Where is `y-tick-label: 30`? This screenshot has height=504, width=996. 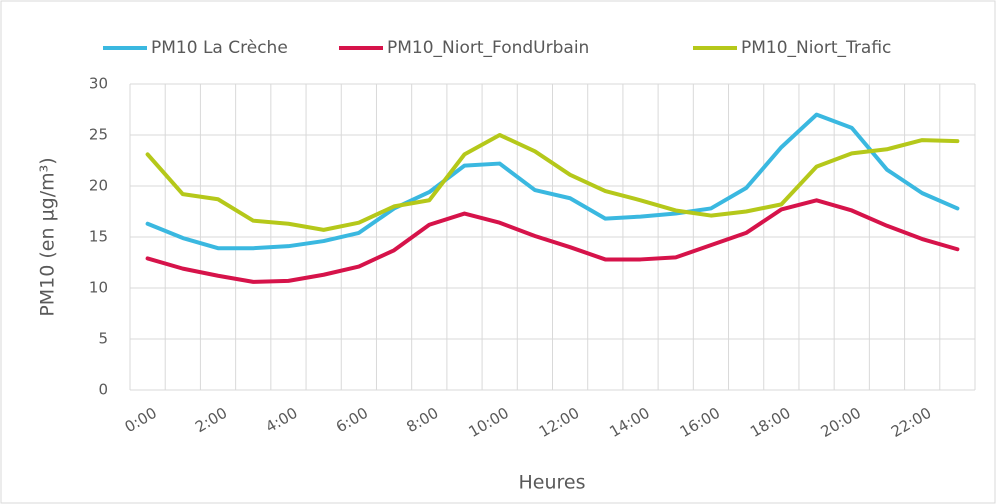
y-tick-label: 30 is located at coordinates (98, 84).